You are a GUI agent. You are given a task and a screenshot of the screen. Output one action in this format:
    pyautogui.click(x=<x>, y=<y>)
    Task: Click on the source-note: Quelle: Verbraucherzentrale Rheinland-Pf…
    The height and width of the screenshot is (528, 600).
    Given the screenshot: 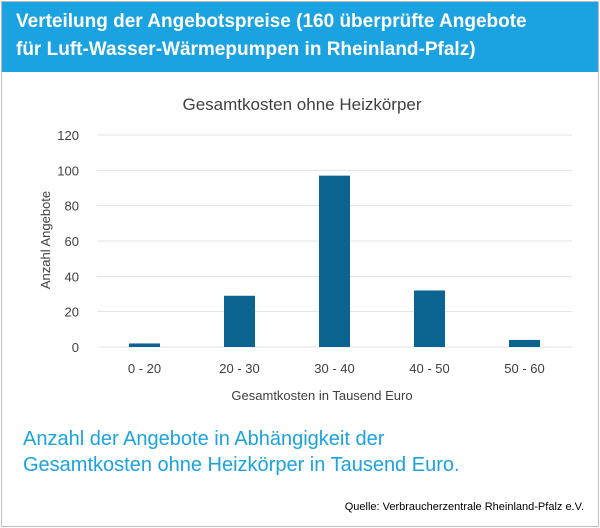 What is the action you would take?
    pyautogui.click(x=464, y=507)
    